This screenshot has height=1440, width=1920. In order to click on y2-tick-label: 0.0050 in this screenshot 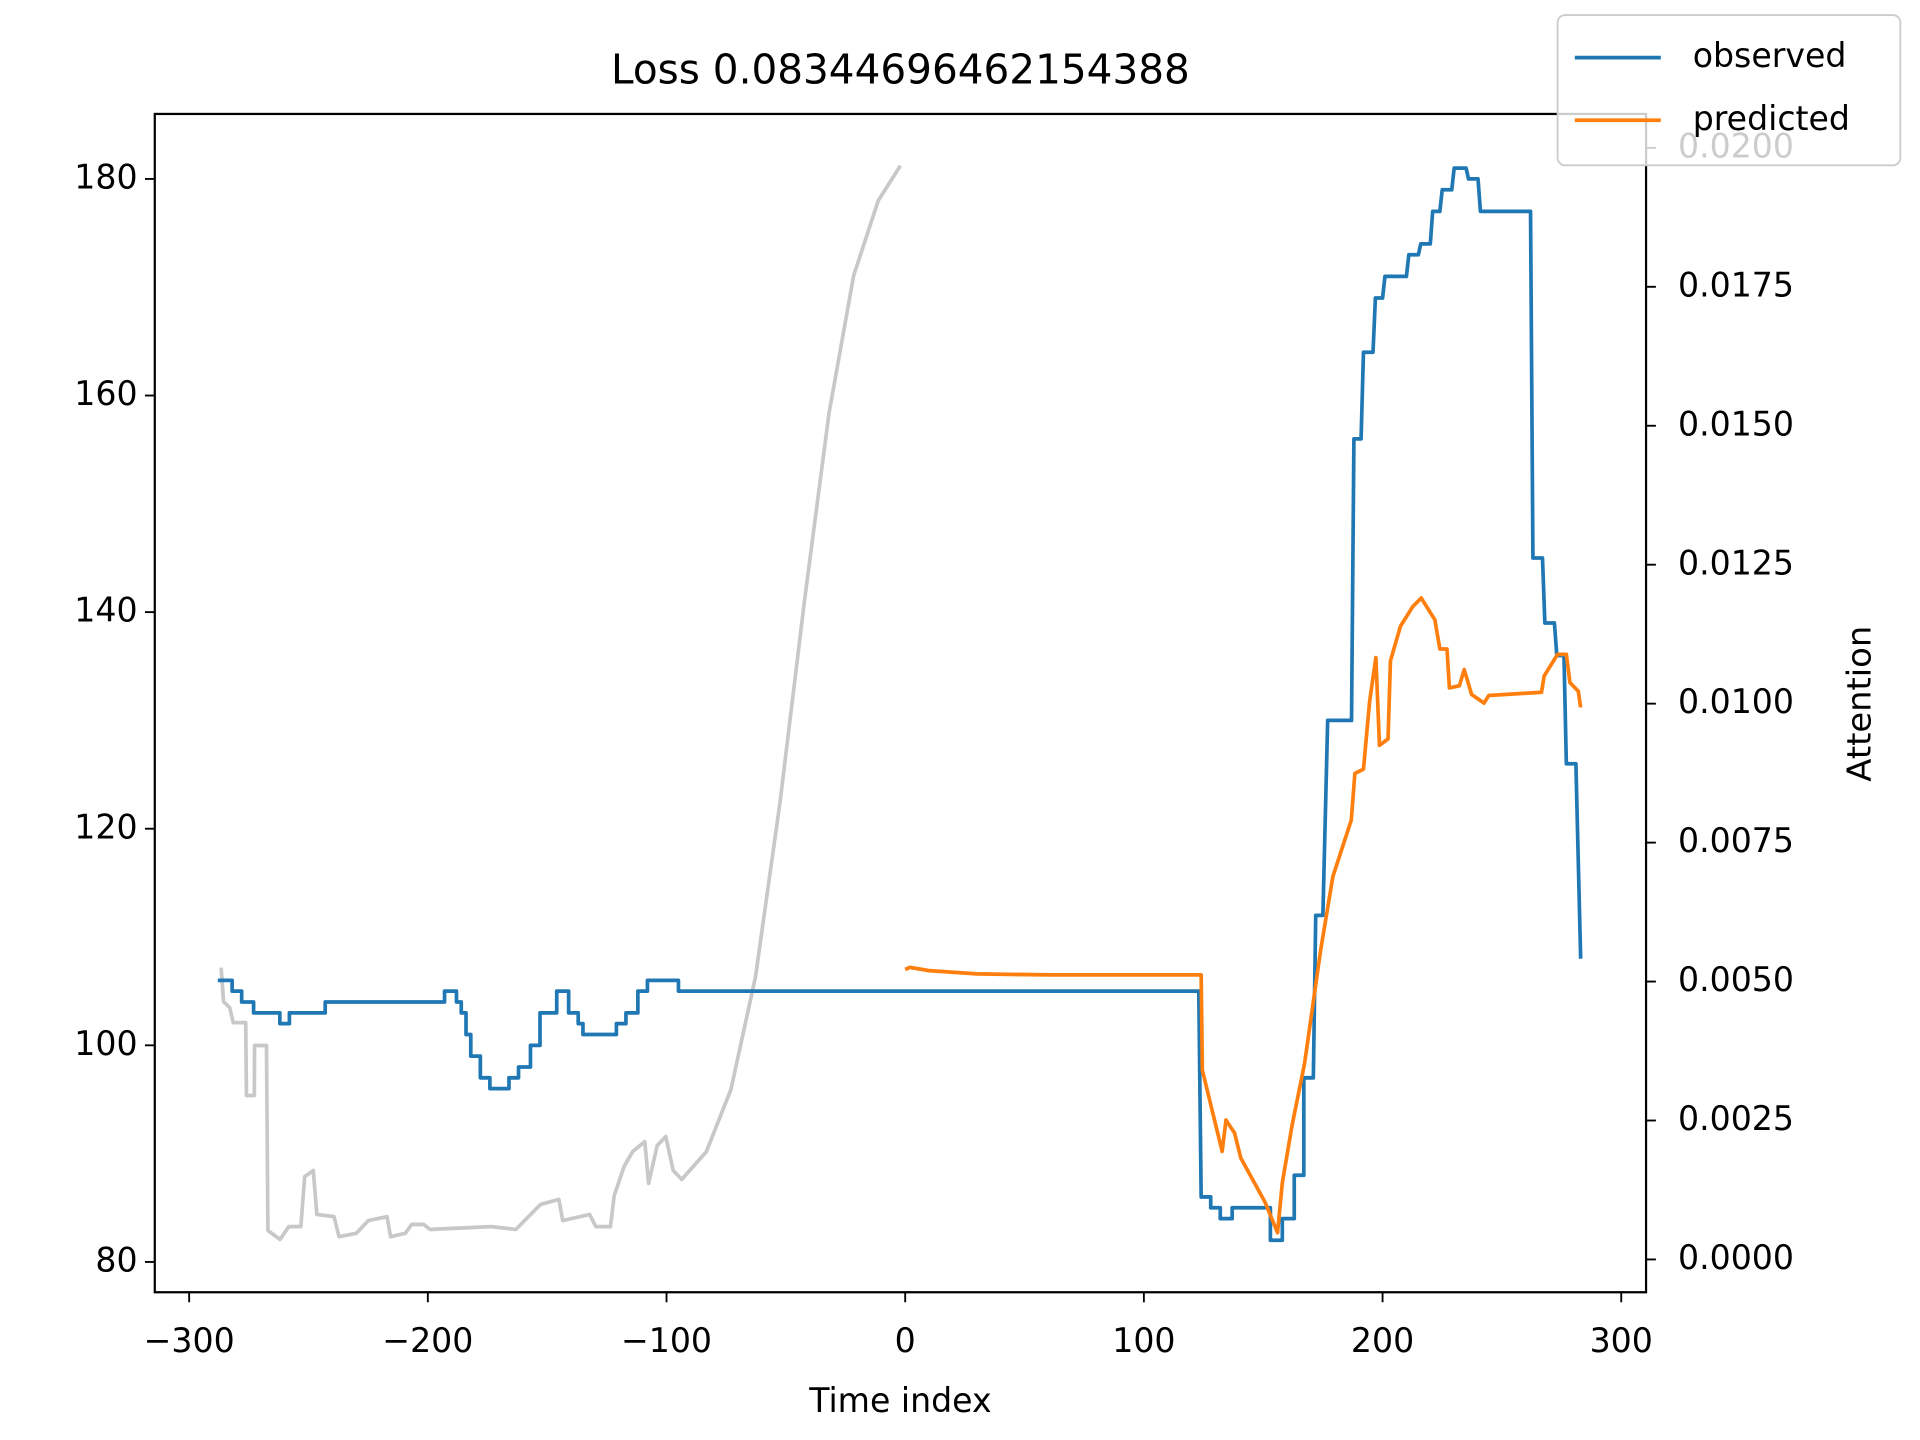, I will do `click(1736, 979)`.